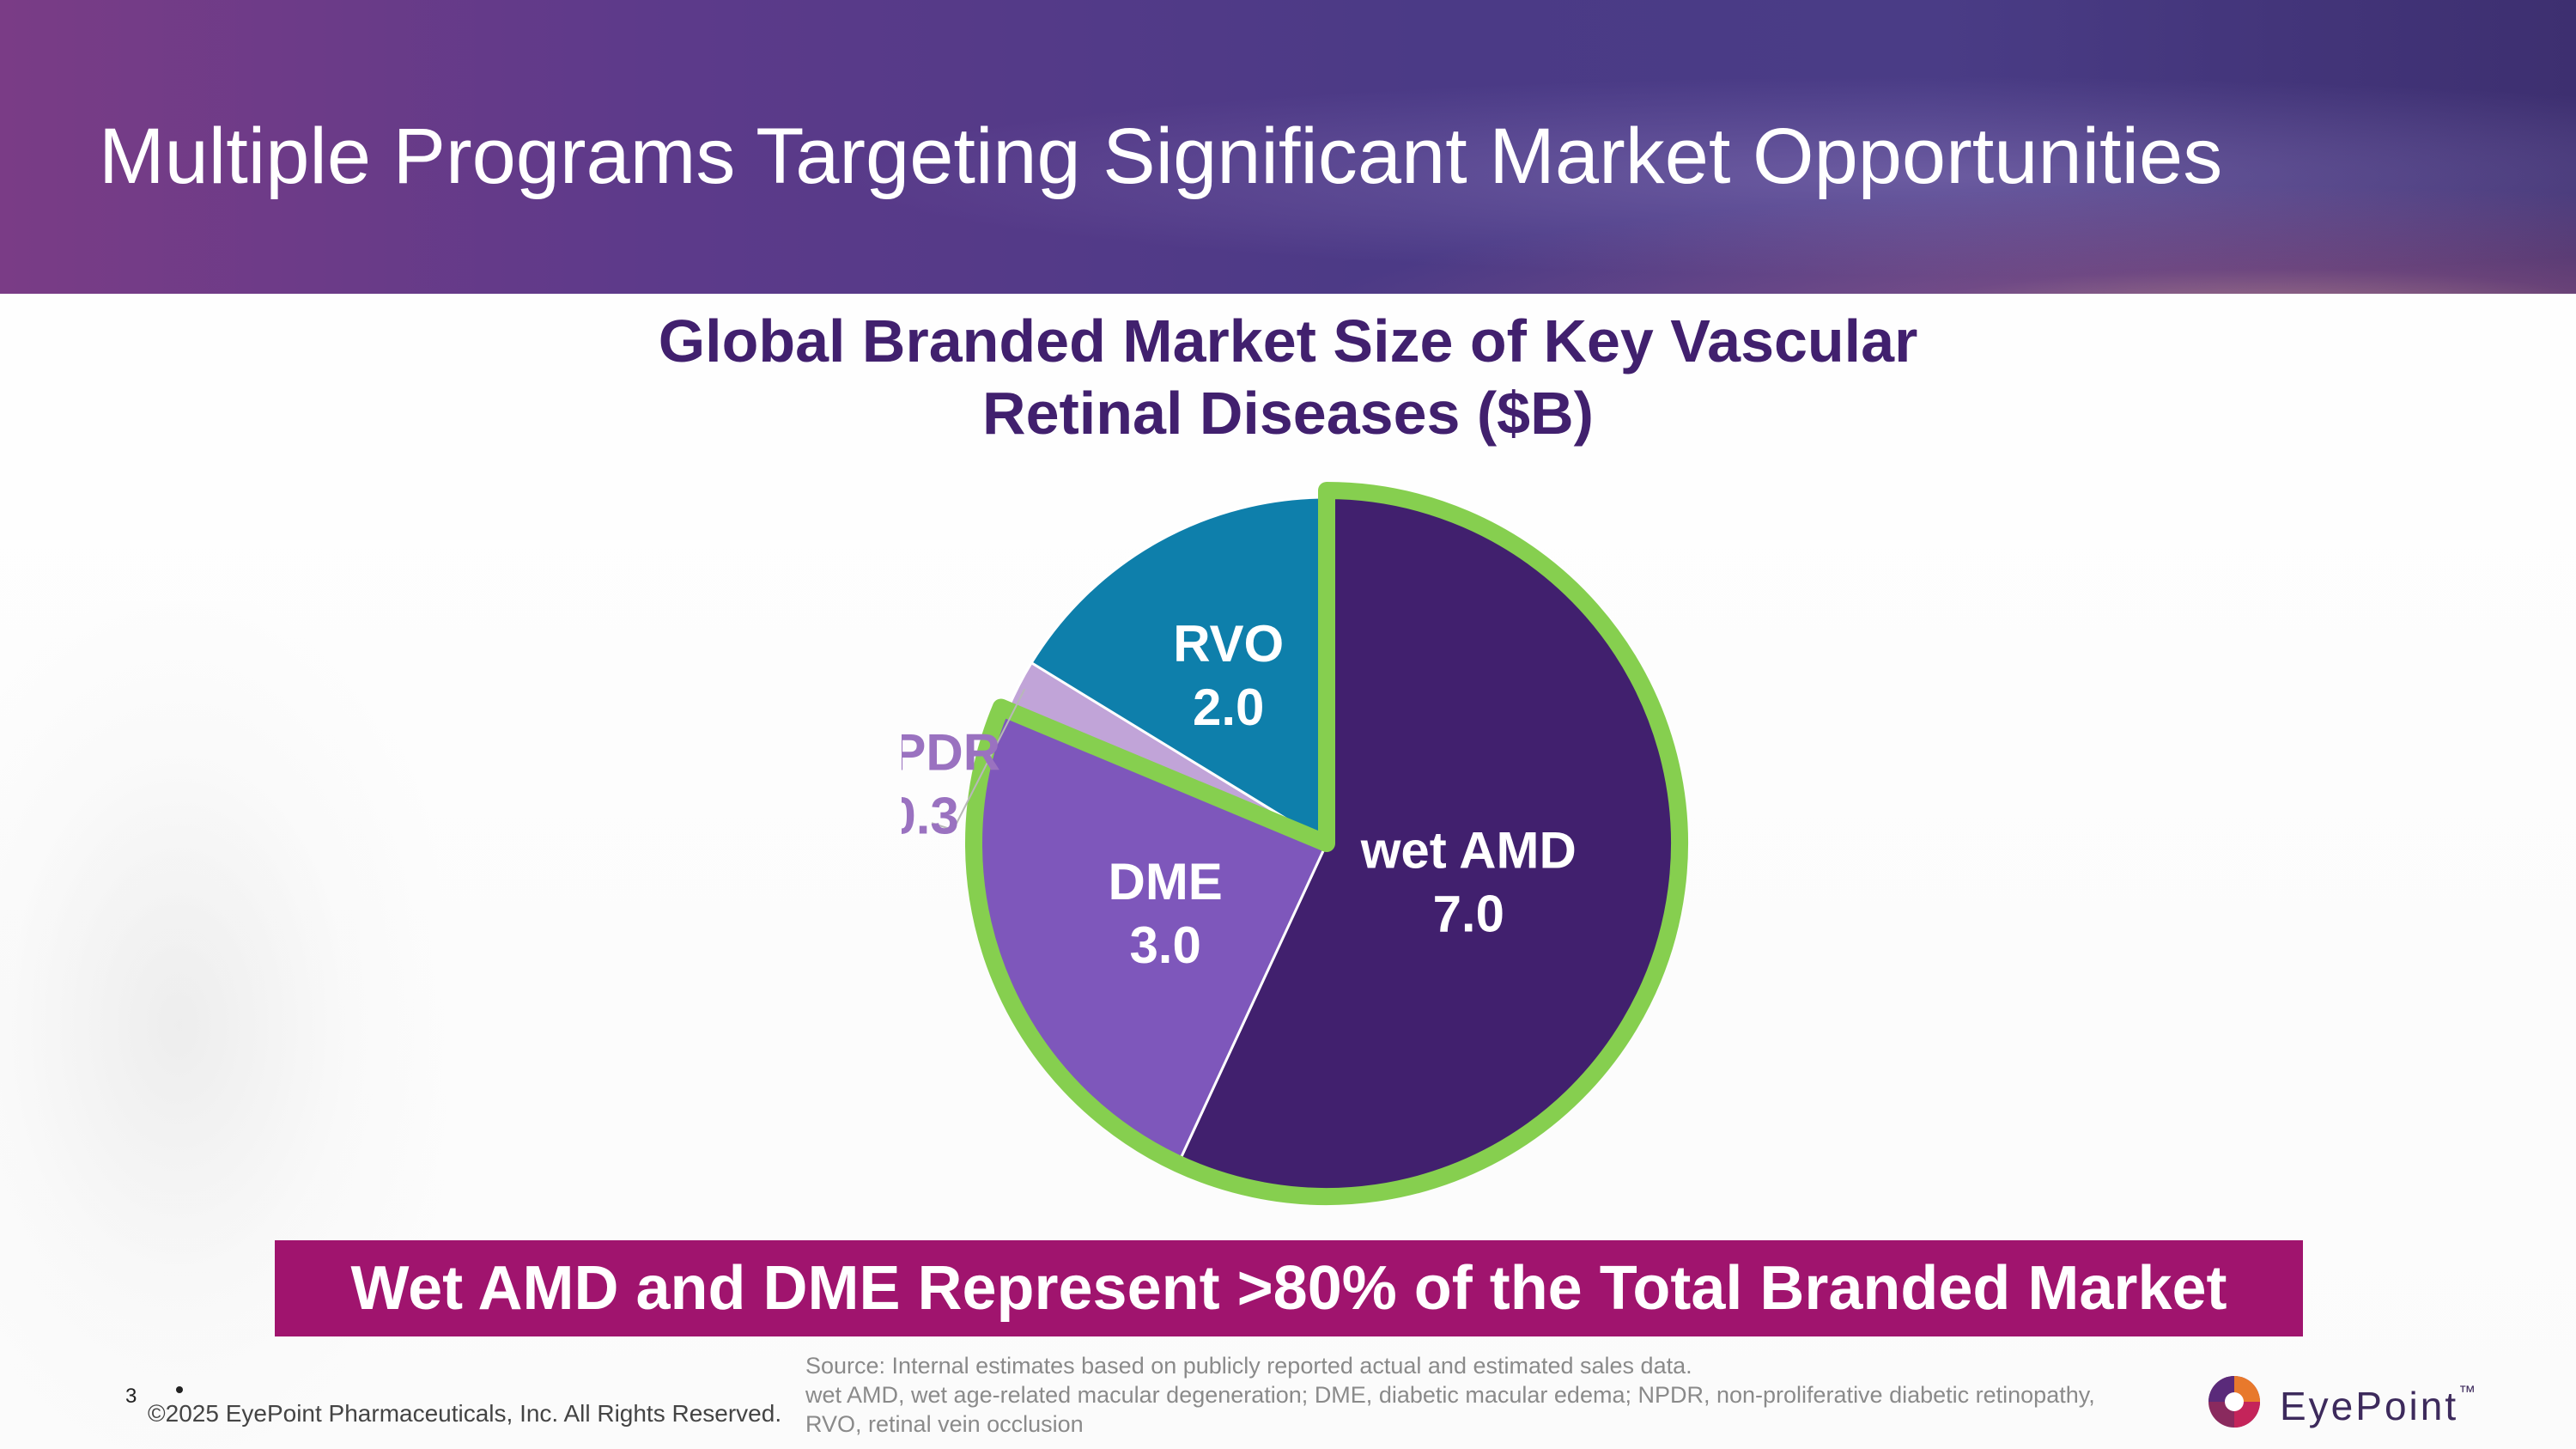 The image size is (2576, 1449). Describe the element at coordinates (951, 783) in the screenshot. I see `slice-label-npdr: NPDR 0.3` at that location.